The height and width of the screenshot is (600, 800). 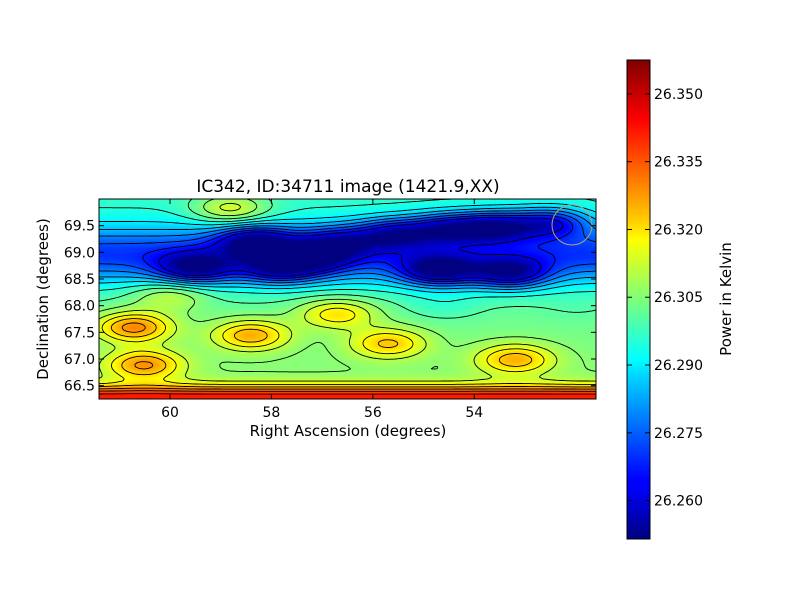 I want to click on x-tick-label: 54, so click(x=474, y=413).